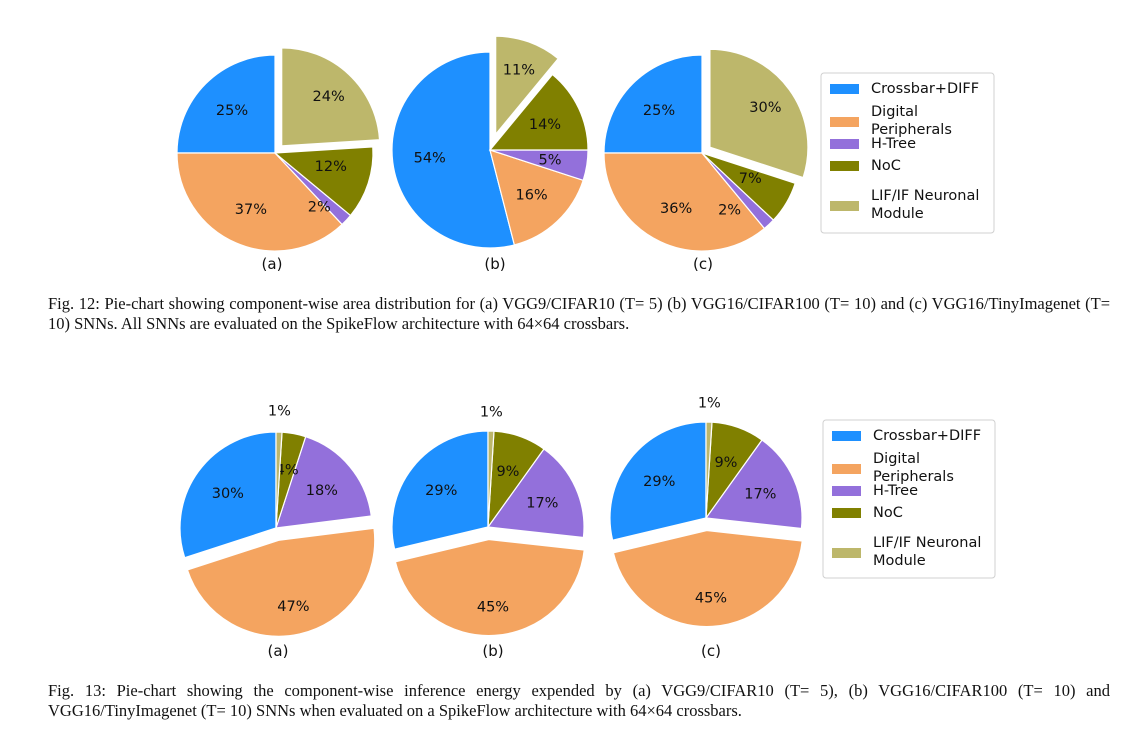  Describe the element at coordinates (287, 471) in the screenshot. I see `slice-percent-label: 4%` at that location.